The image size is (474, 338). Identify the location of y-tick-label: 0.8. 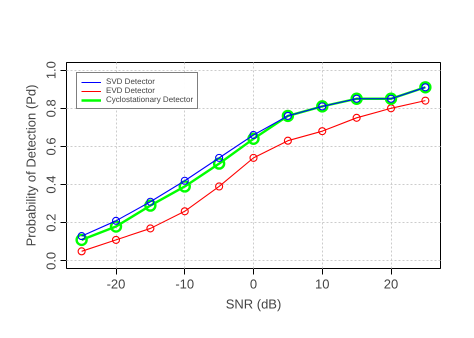
(51, 108).